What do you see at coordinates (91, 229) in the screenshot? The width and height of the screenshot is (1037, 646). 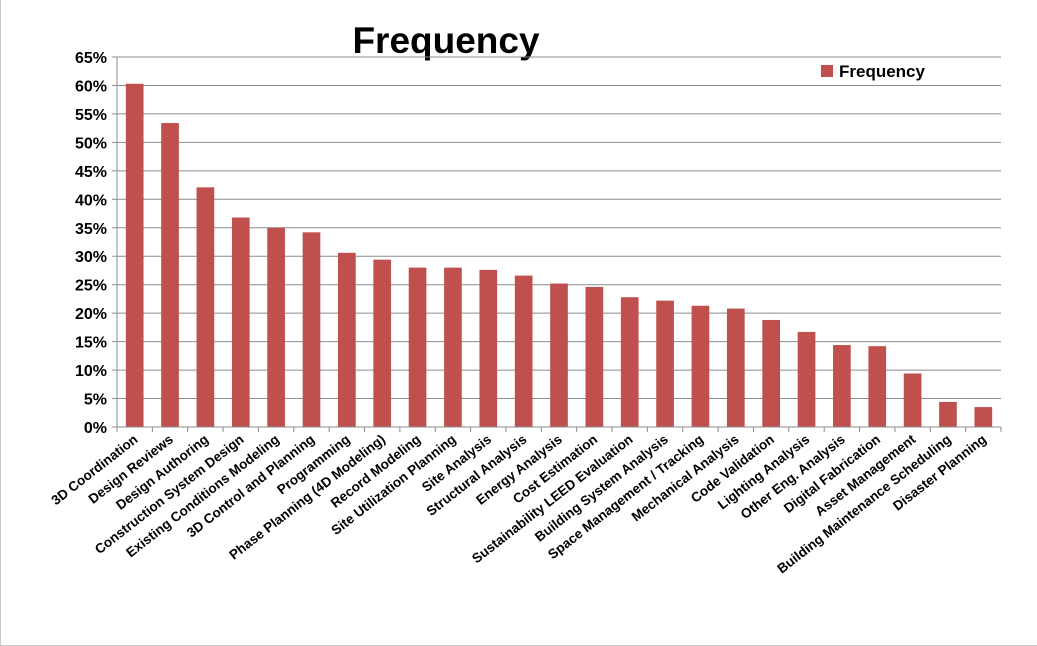 I see `y-tick-label: 35%` at bounding box center [91, 229].